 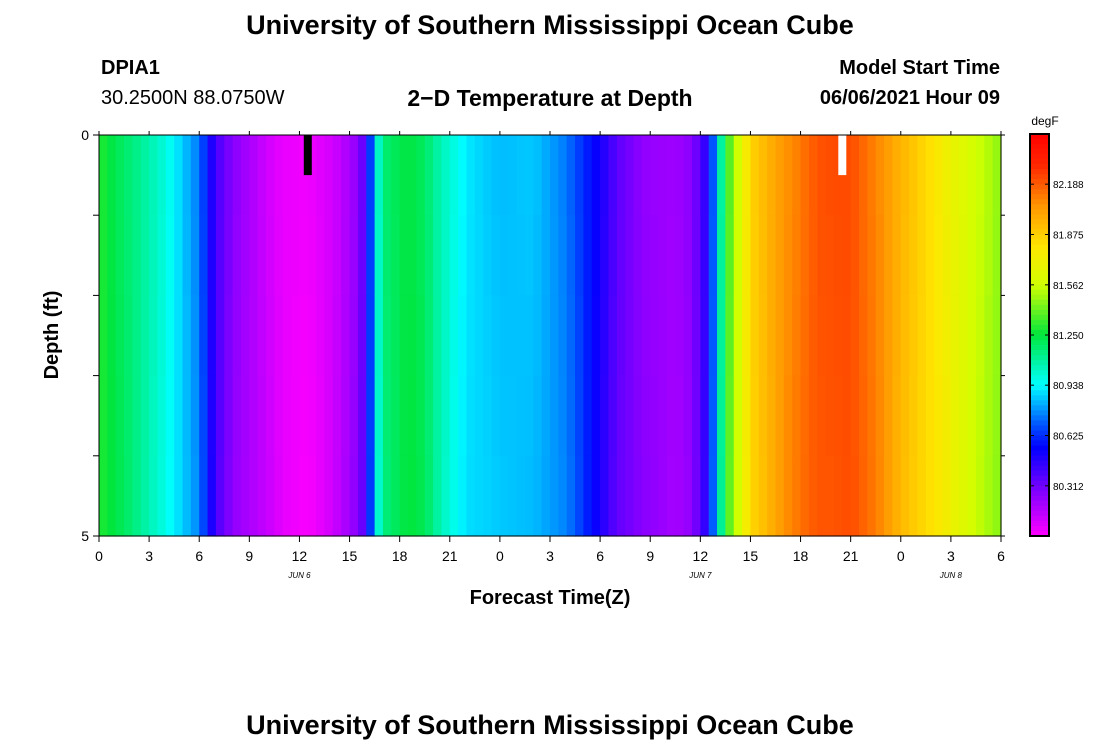 I want to click on x-tick-label: 18, so click(x=801, y=556).